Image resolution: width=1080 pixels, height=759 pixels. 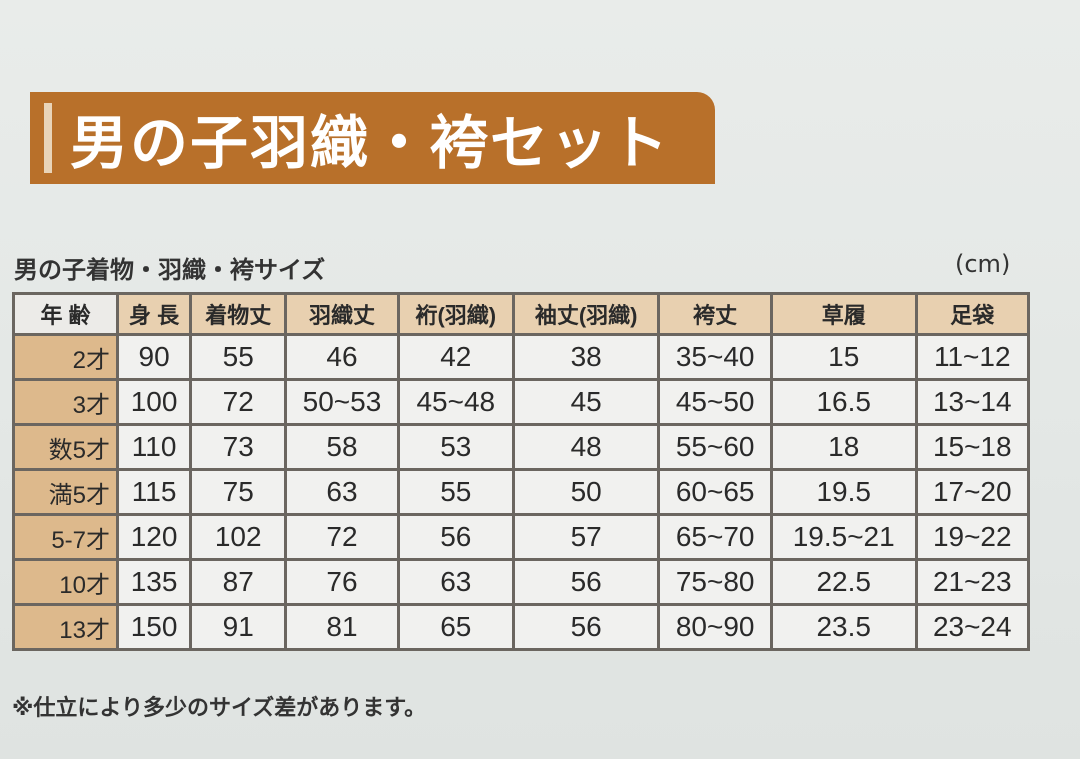 I want to click on header-row: 年 齢身 長着物丈 羽織丈 裄(羽織) 袖丈(羽織) 袴丈 草履 足袋, so click(x=521, y=314).